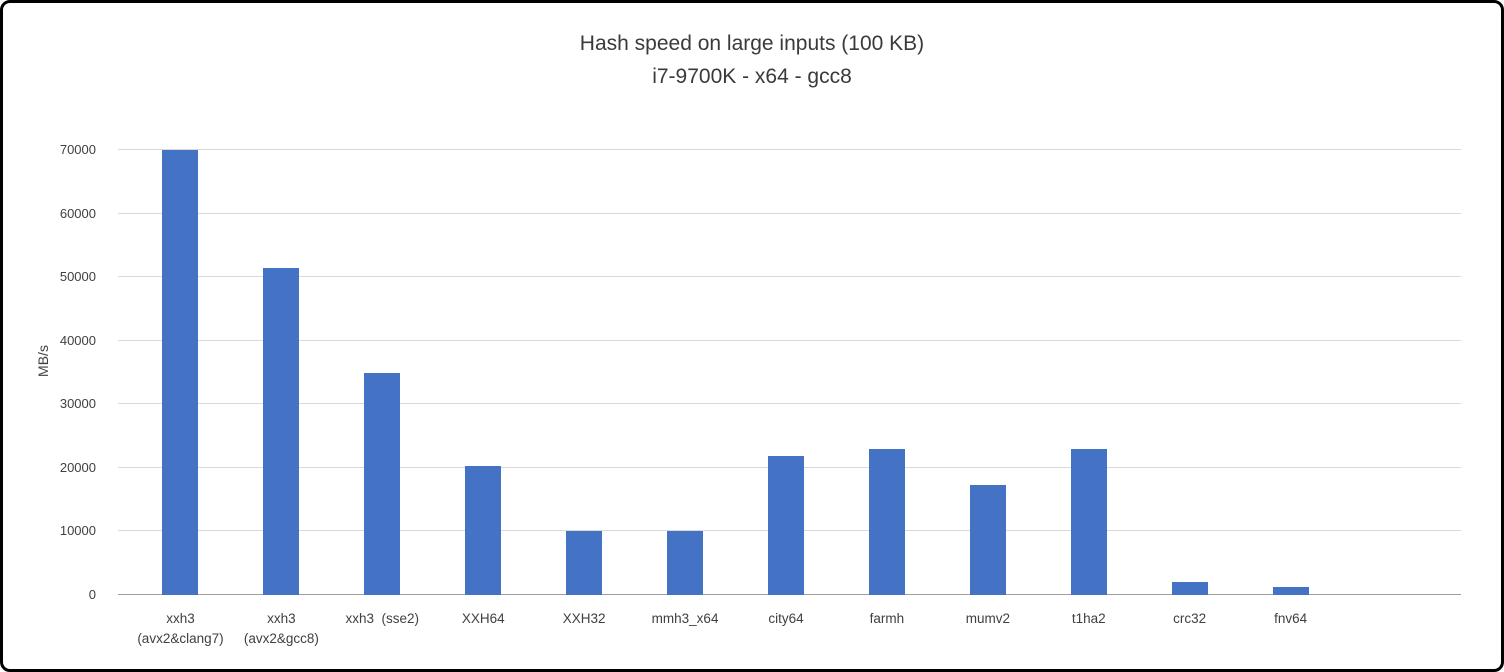  Describe the element at coordinates (382, 618) in the screenshot. I see `x-axis-label: xxh3 (sse2)` at that location.